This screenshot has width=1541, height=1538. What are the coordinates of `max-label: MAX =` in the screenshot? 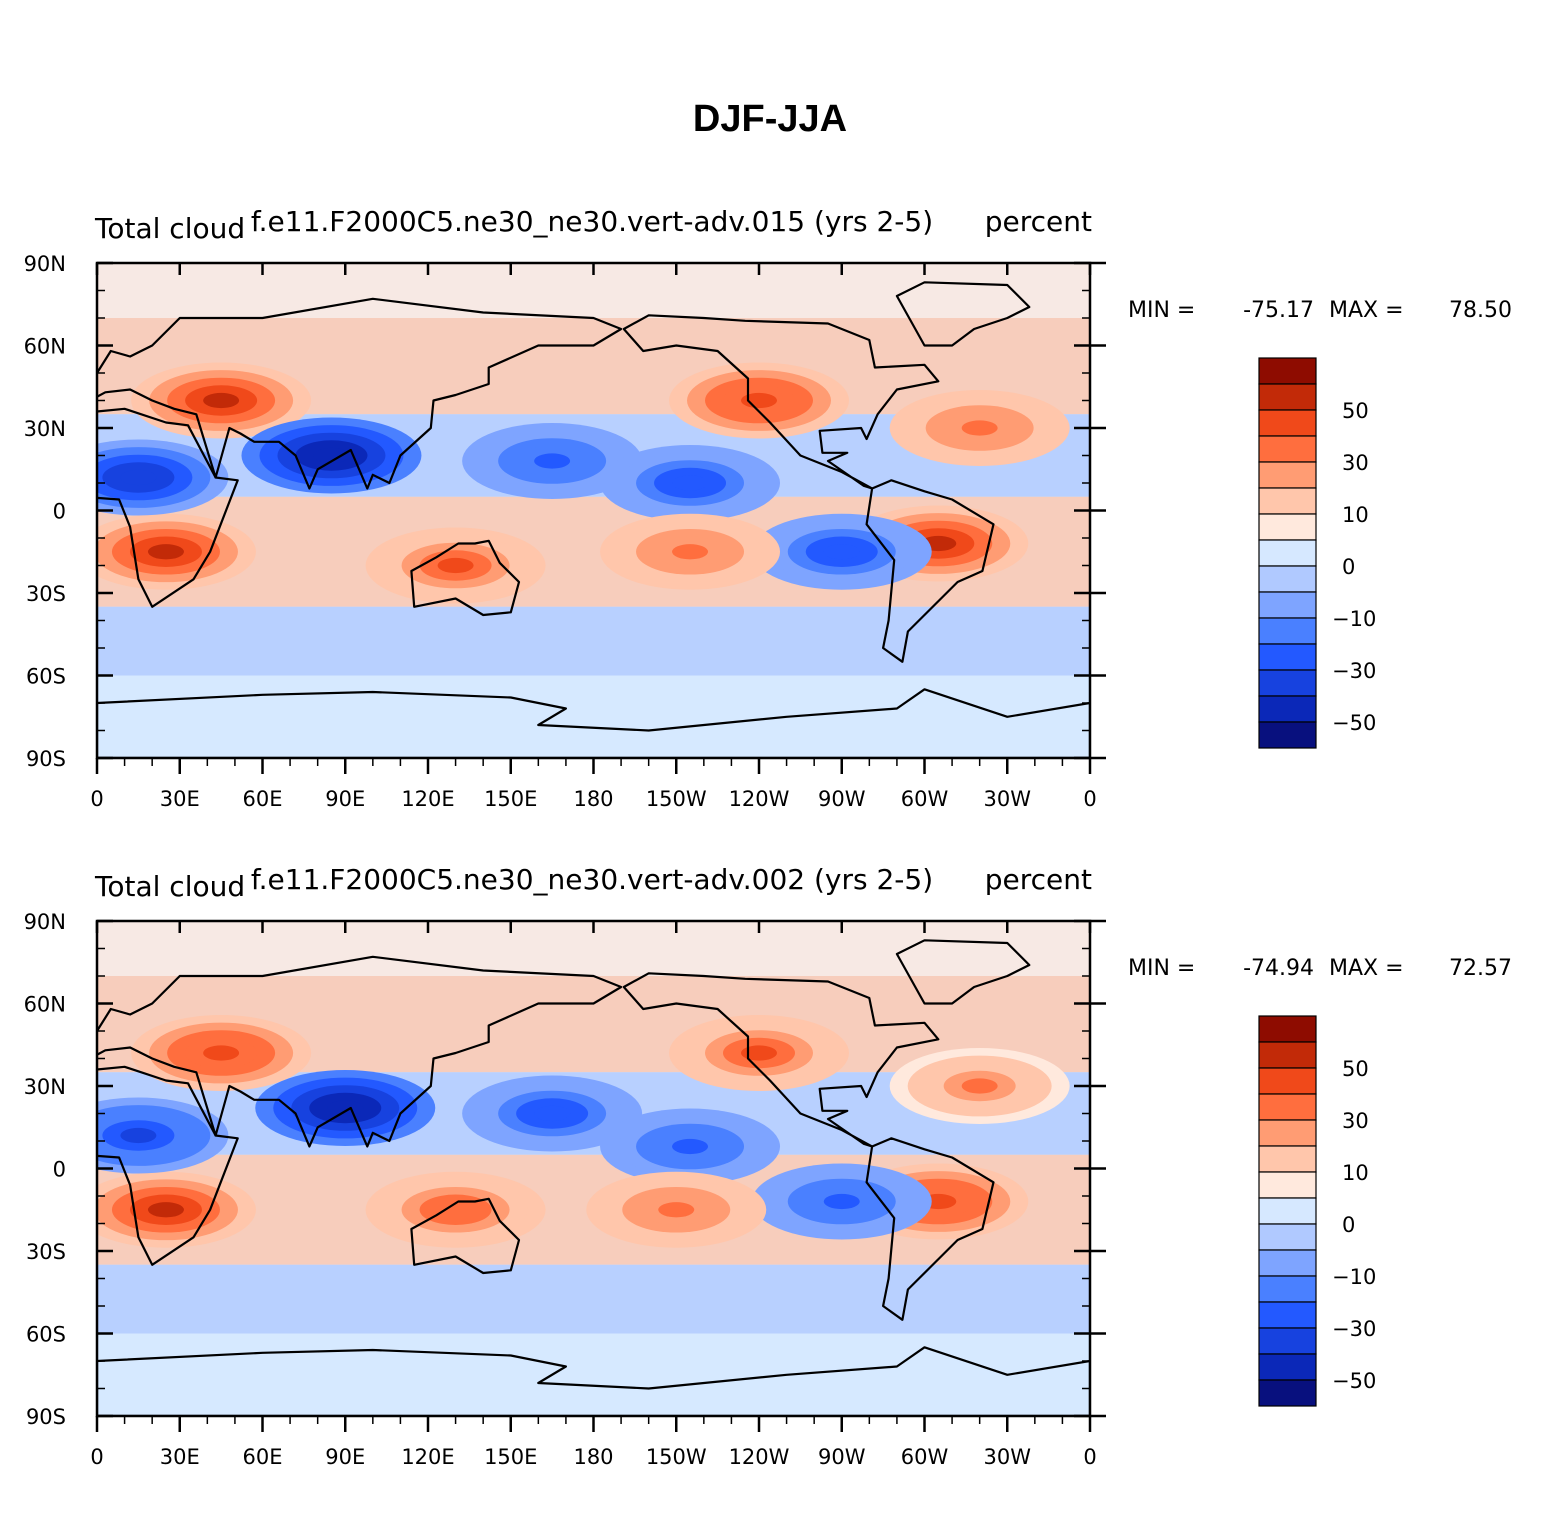 It's located at (1366, 310).